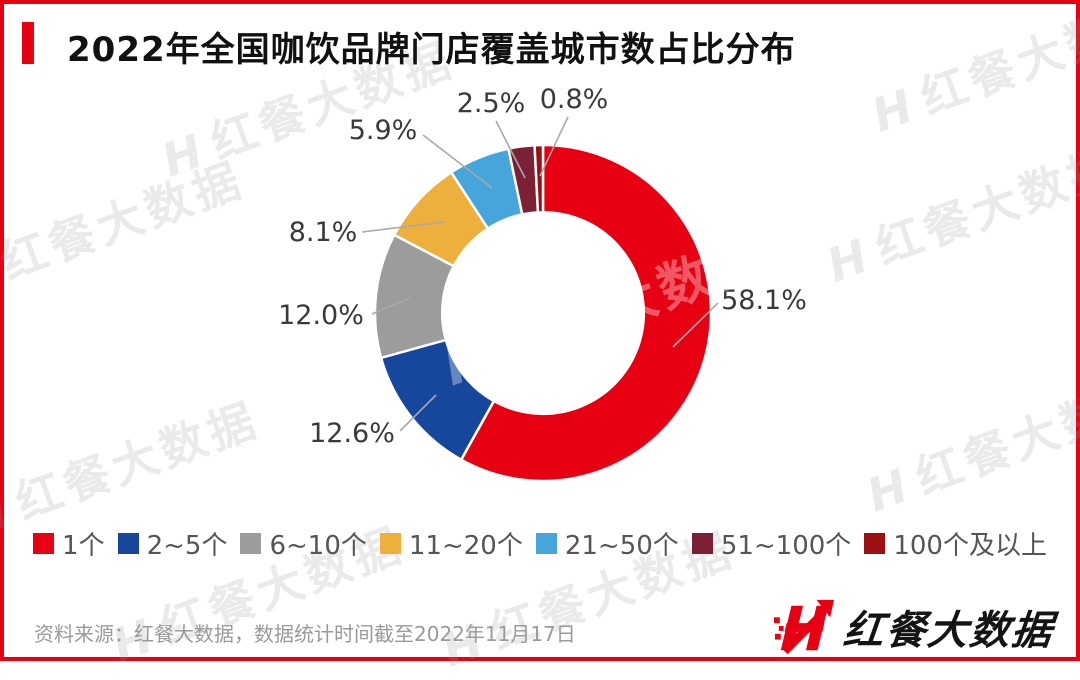 Image resolution: width=1080 pixels, height=680 pixels. I want to click on legend-item-51~100个: 51~100个, so click(771, 543).